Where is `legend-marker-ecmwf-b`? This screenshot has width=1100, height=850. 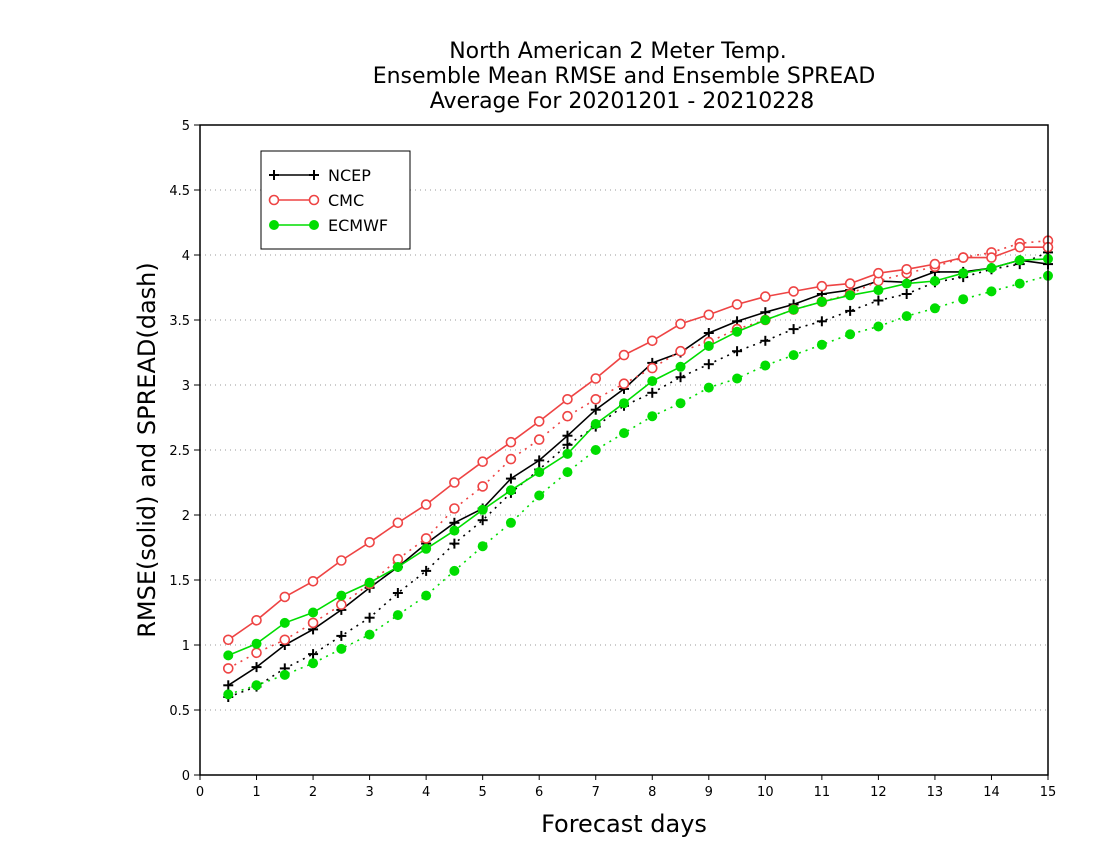
legend-marker-ecmwf-b is located at coordinates (314, 225).